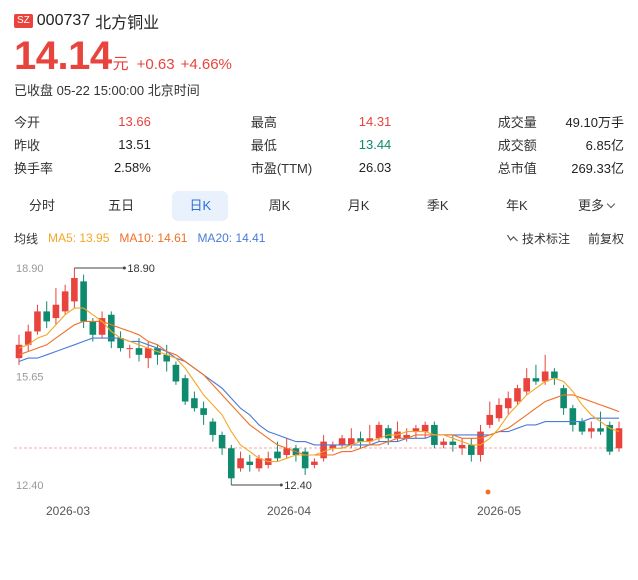 The image size is (638, 580). I want to click on stat-label-open: 今开, so click(27, 122).